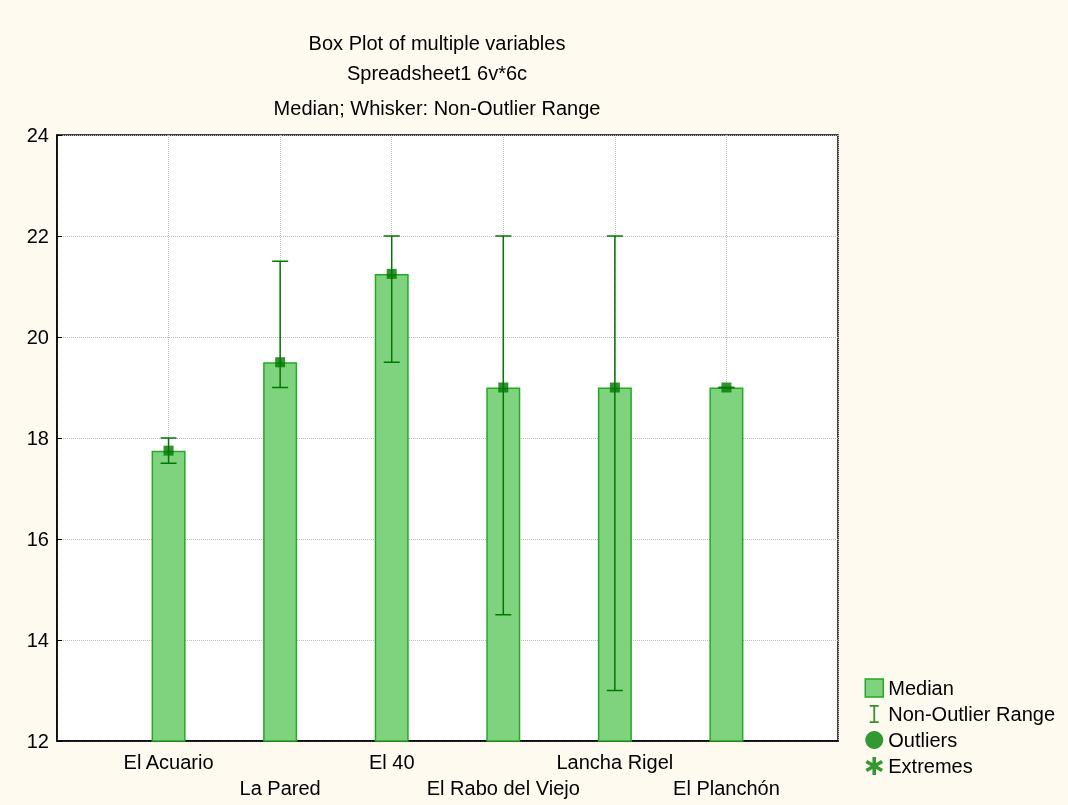 This screenshot has height=805, width=1068. What do you see at coordinates (971, 714) in the screenshot?
I see `legend-label: Non-Outlier Range` at bounding box center [971, 714].